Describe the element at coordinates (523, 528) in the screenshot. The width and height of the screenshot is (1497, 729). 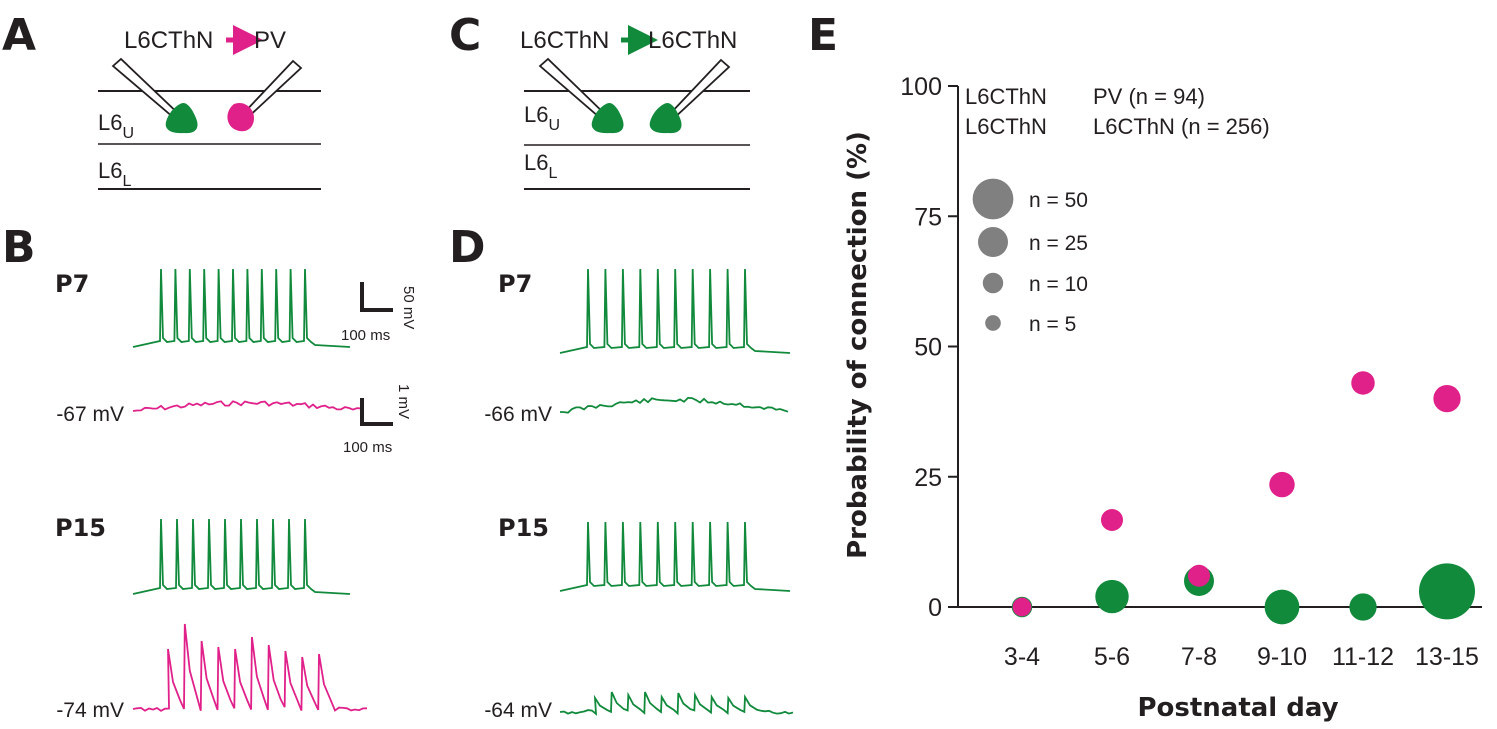
I see `panel-d-age-p15: P15` at that location.